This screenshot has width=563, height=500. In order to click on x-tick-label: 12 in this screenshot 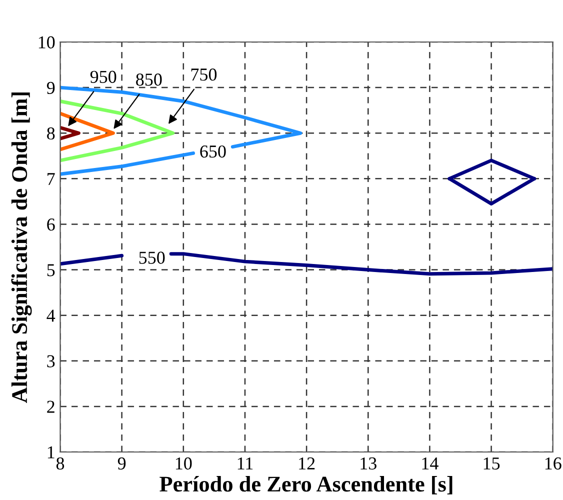, I will do `click(307, 463)`.